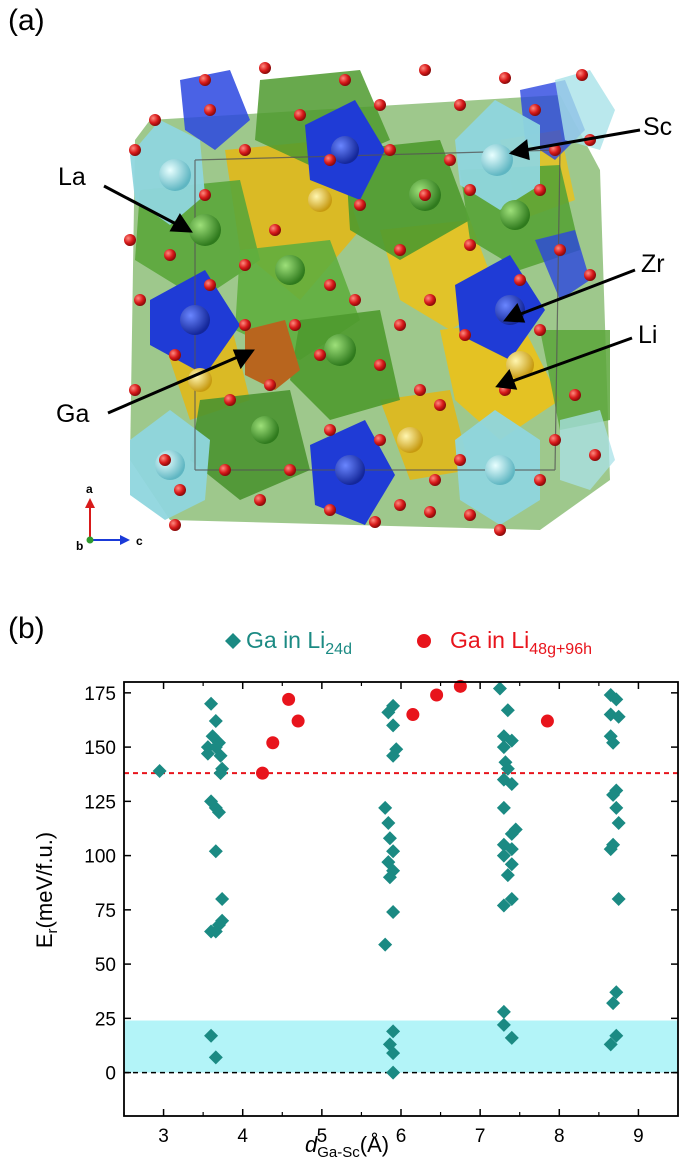 The height and width of the screenshot is (1166, 693). What do you see at coordinates (100, 802) in the screenshot?
I see `y-tick-label: 125` at bounding box center [100, 802].